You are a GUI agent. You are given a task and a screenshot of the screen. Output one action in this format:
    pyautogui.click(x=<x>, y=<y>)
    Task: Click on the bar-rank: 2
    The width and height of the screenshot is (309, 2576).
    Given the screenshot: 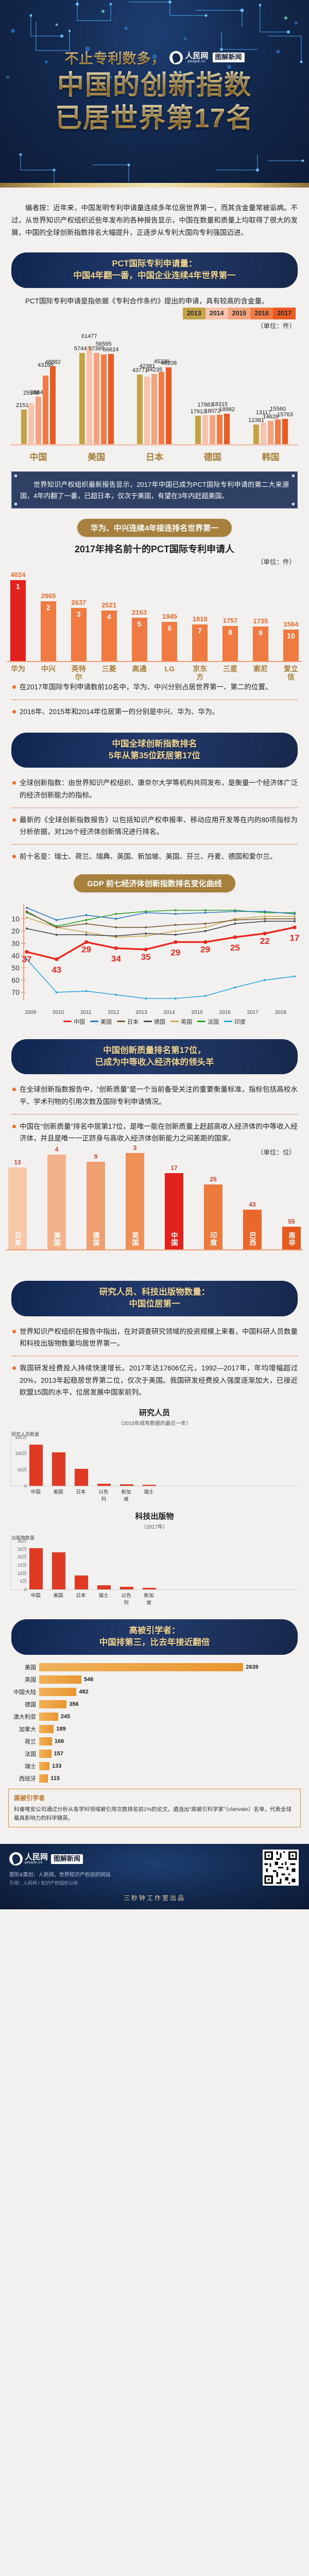 What is the action you would take?
    pyautogui.click(x=48, y=607)
    